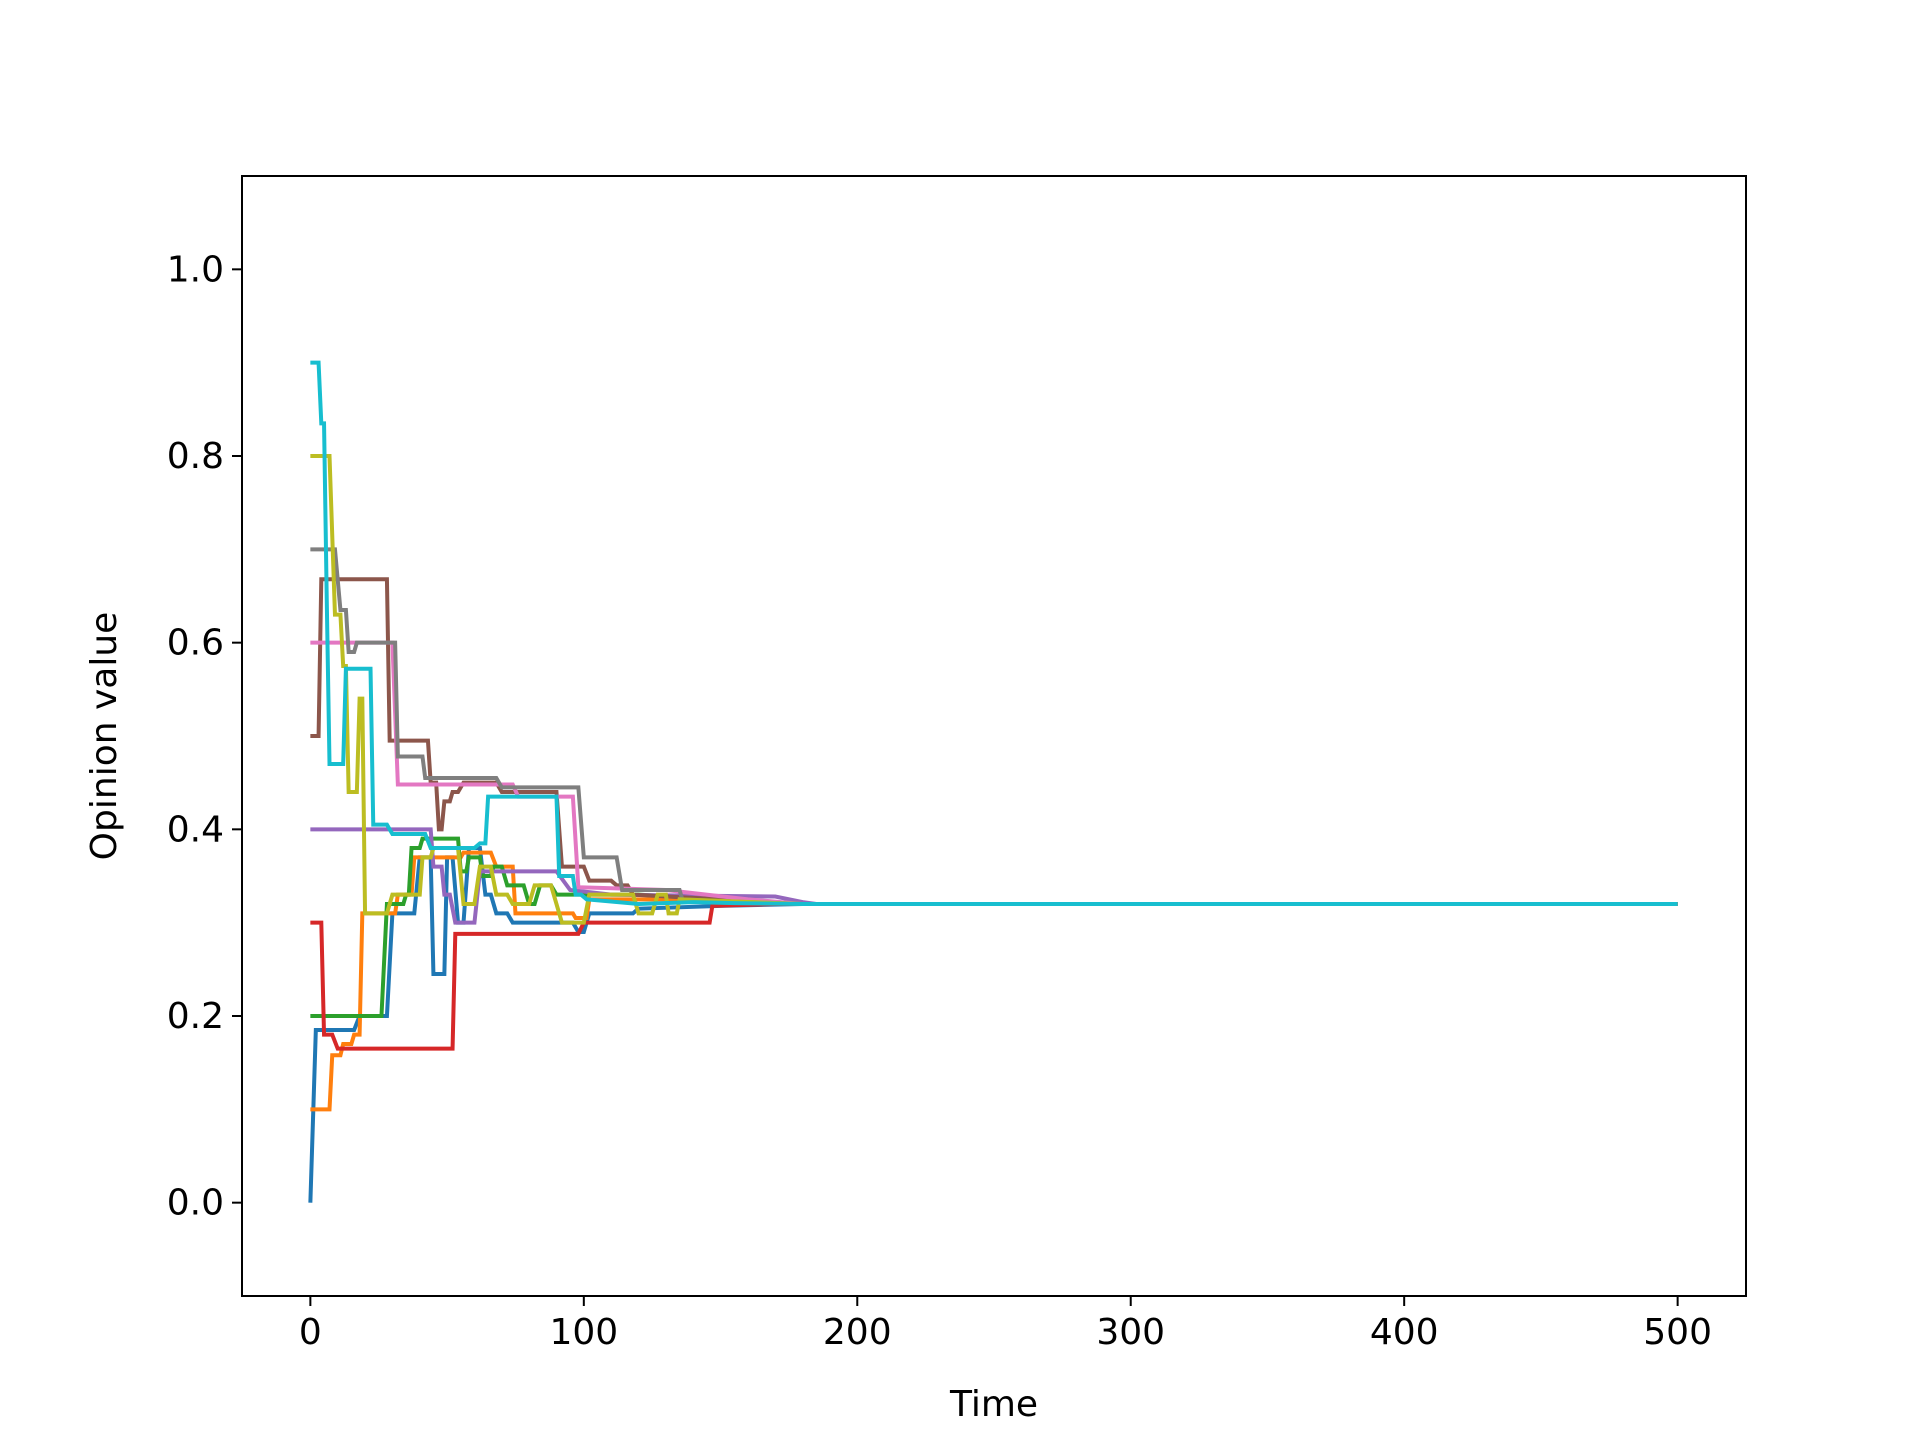  I want to click on y-axis-label: Opinion value, so click(104, 736).